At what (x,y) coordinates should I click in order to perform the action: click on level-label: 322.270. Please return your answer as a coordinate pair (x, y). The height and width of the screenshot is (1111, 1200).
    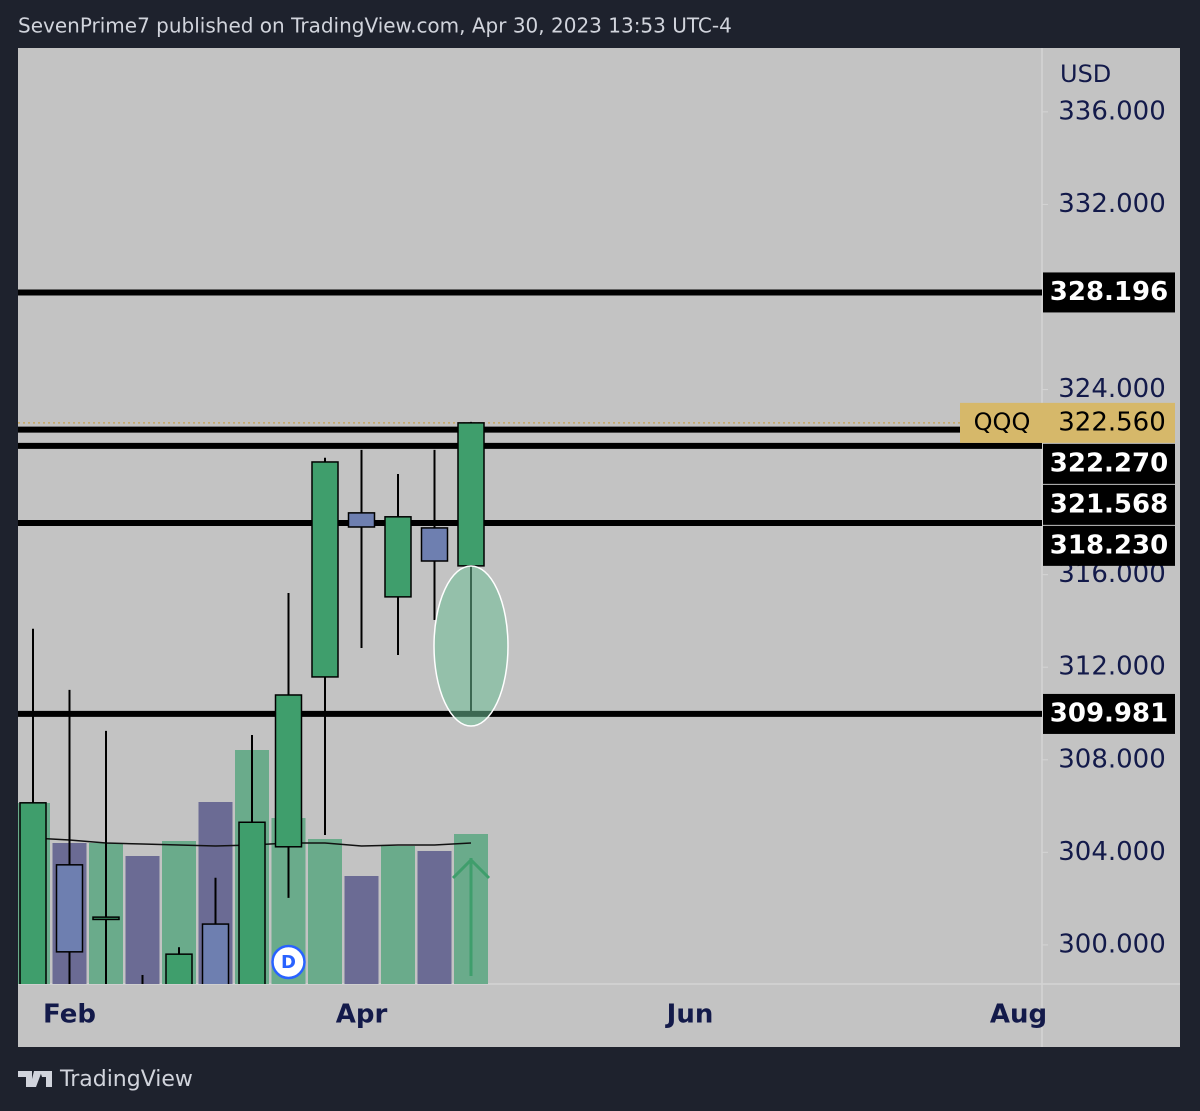
    Looking at the image, I should click on (1109, 463).